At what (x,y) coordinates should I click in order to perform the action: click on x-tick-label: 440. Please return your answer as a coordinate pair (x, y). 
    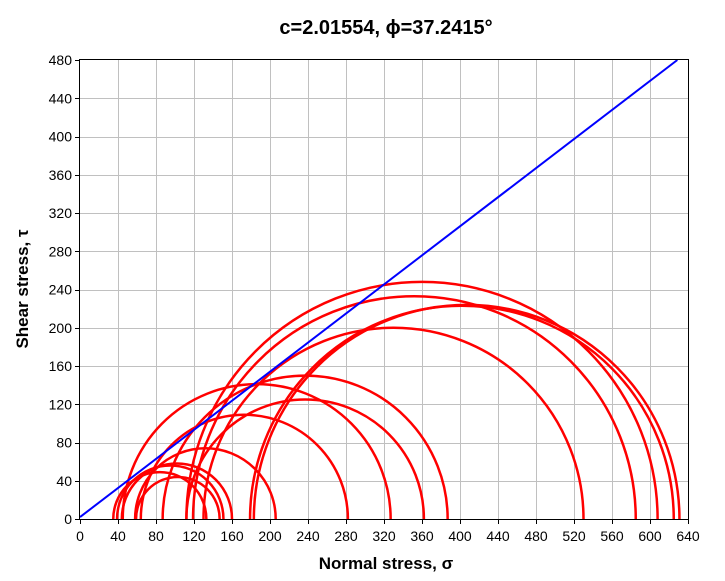
    Looking at the image, I should click on (498, 536).